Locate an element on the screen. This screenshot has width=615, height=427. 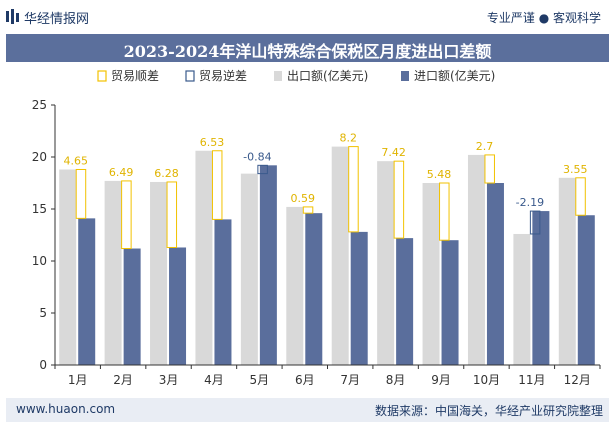
y-tick-label: 10 is located at coordinates (39, 261).